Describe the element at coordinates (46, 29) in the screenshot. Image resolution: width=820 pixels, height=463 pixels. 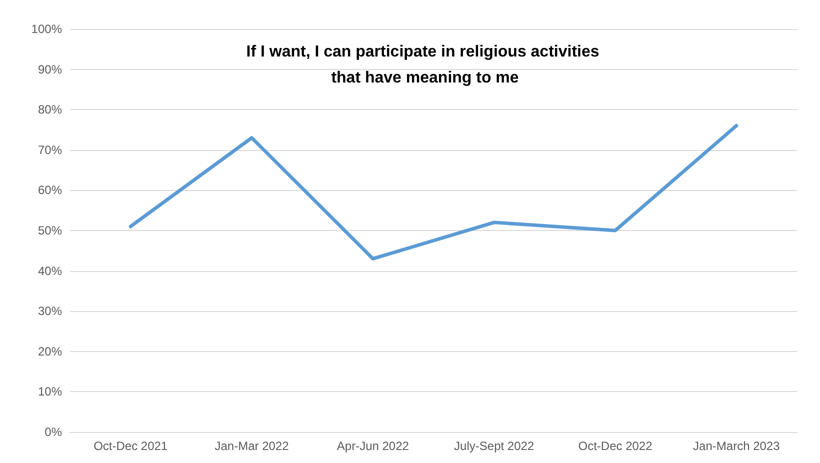
I see `y-tick-label: 100%` at that location.